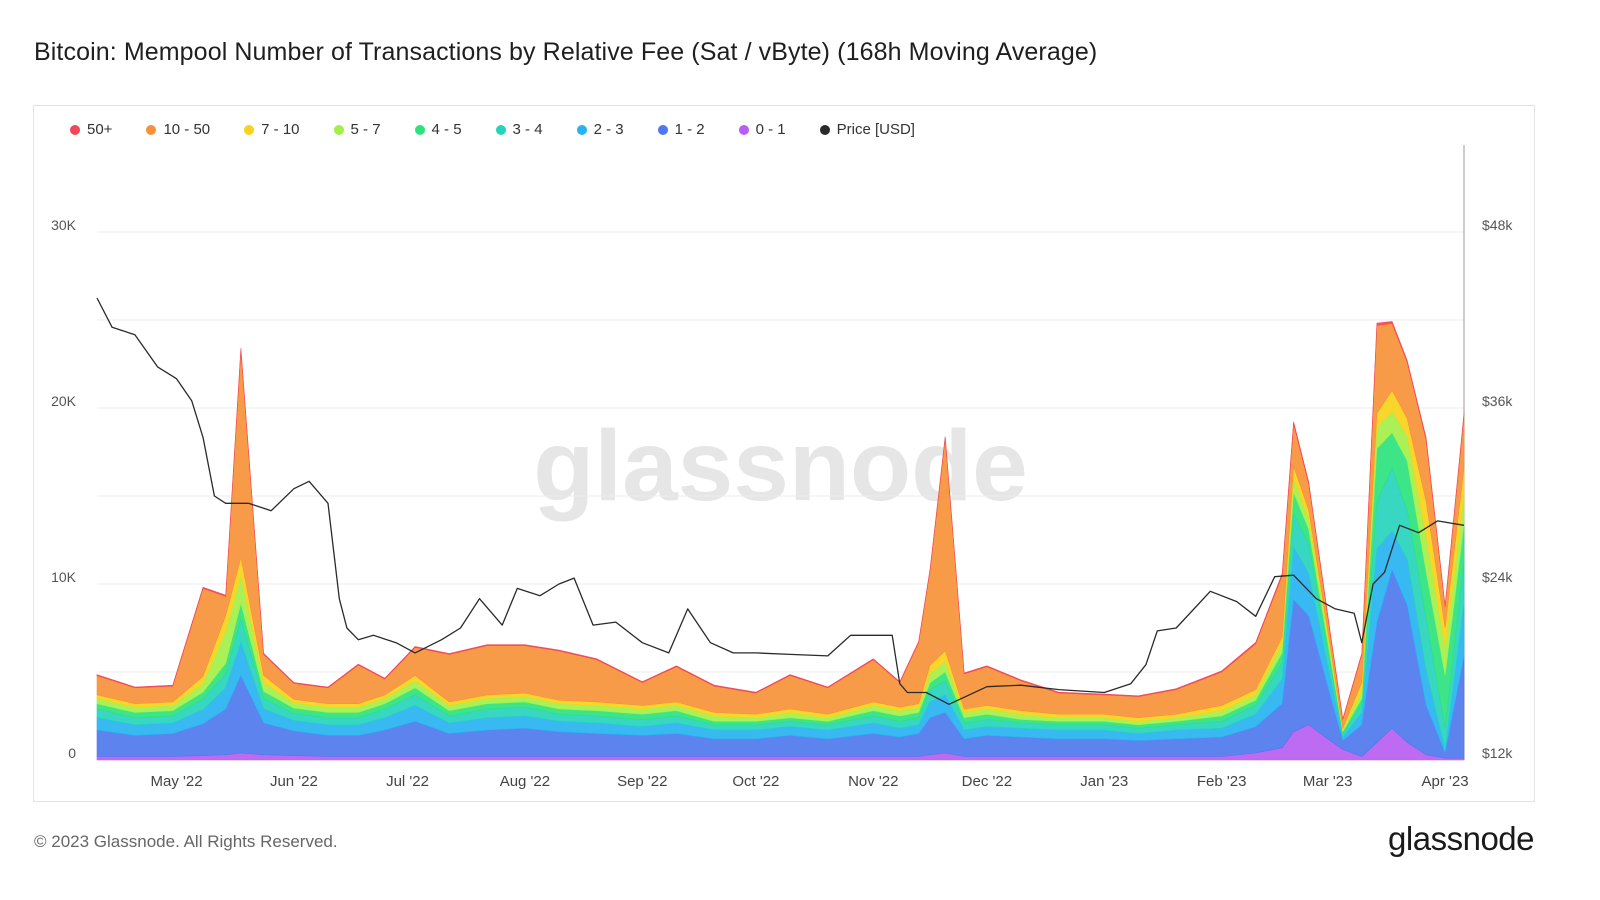  What do you see at coordinates (1461, 838) in the screenshot?
I see `footer-logo: glassnode` at bounding box center [1461, 838].